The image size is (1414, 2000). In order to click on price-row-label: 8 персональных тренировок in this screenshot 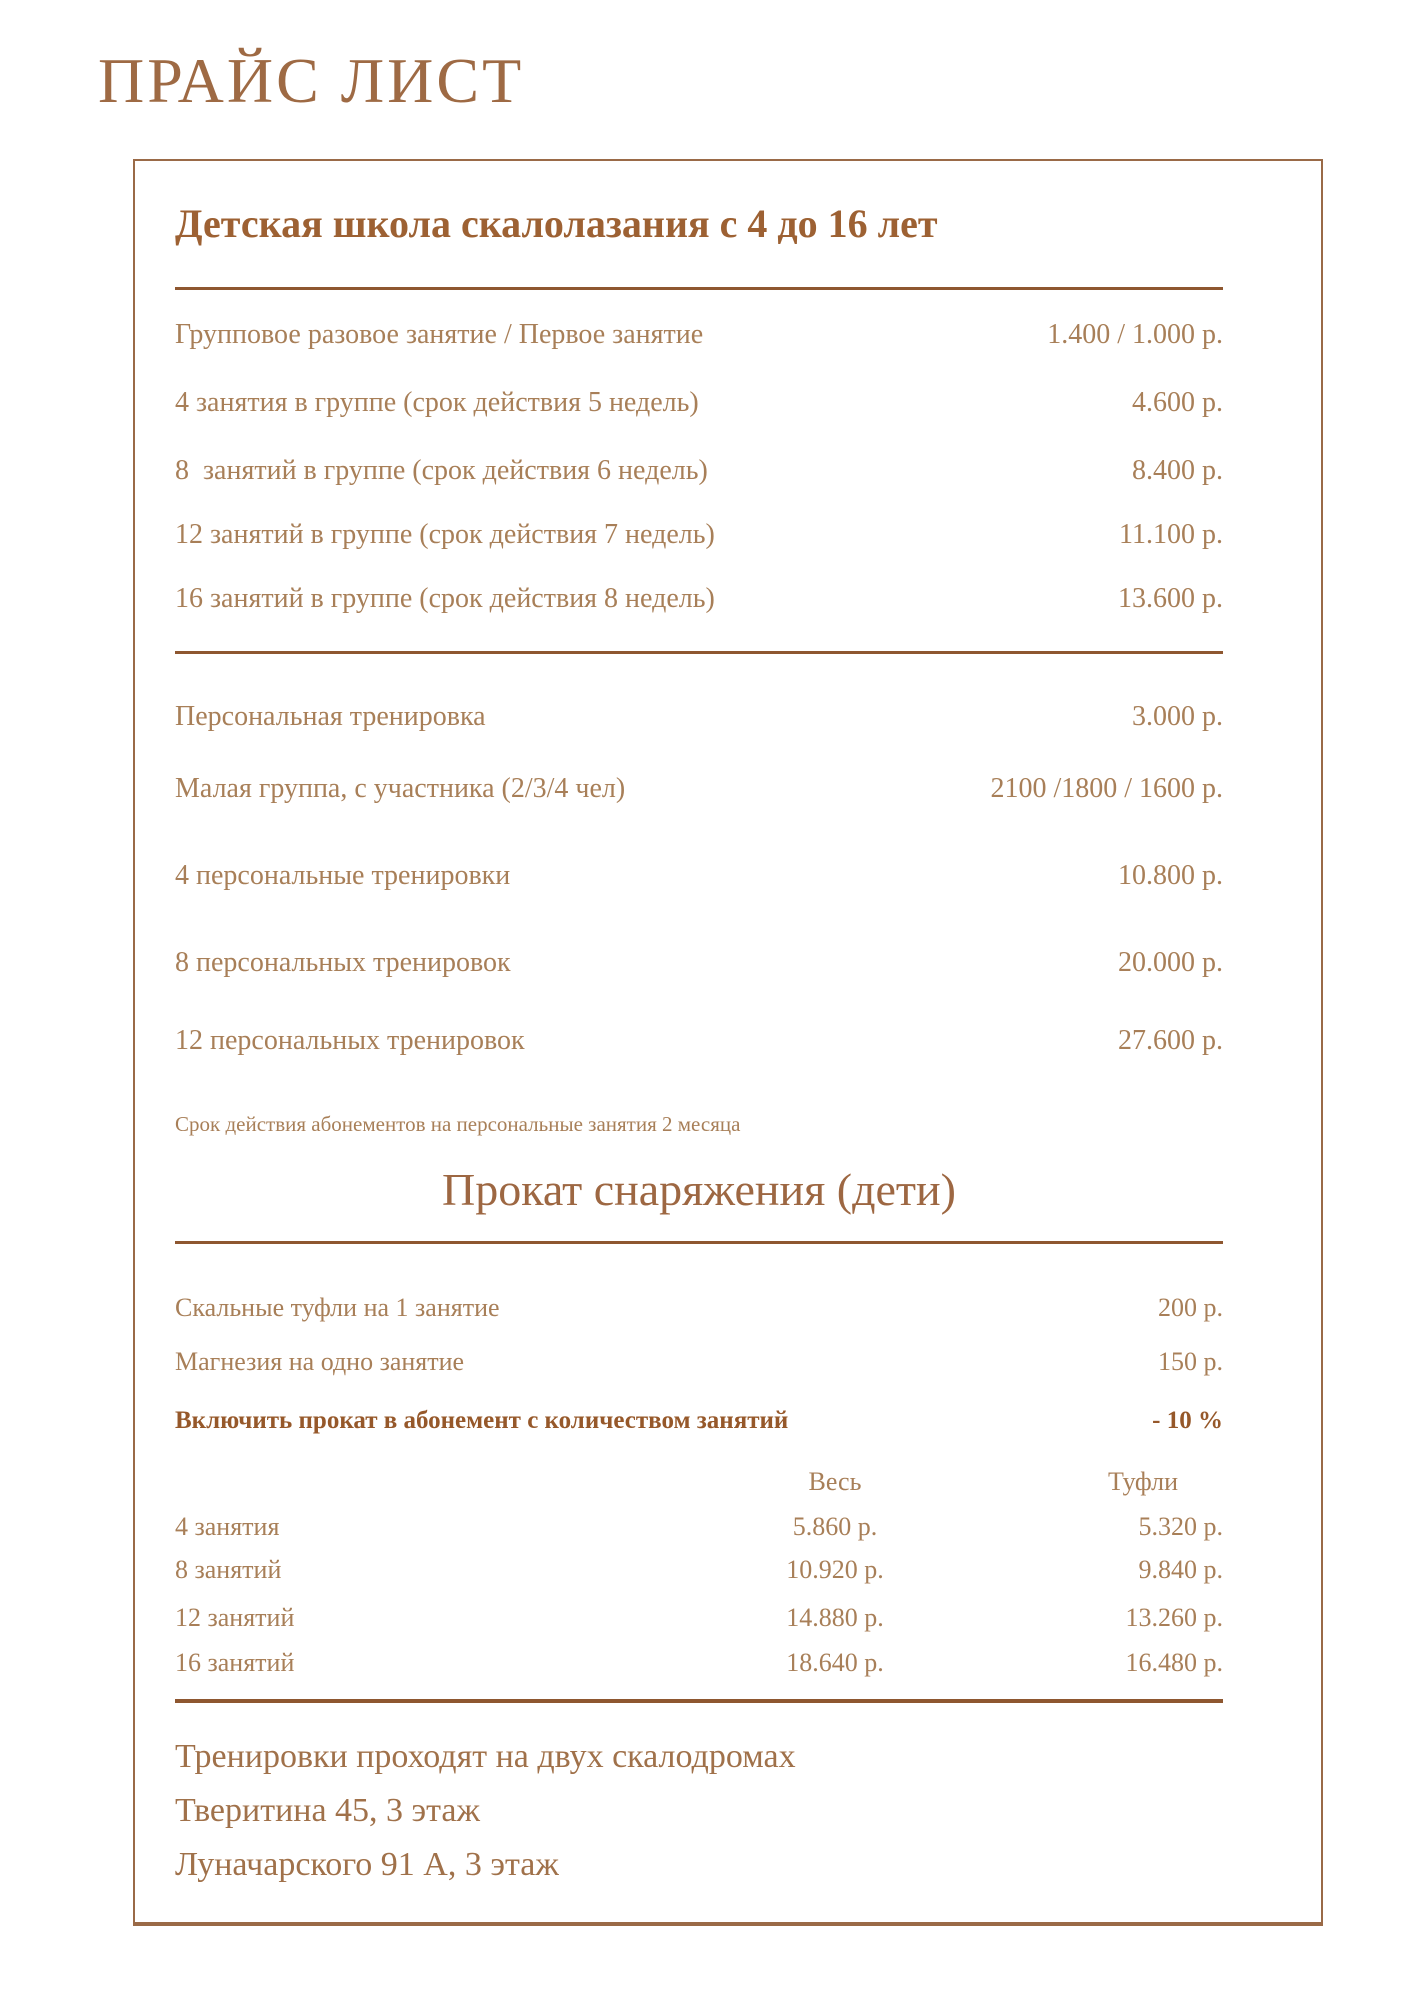, I will do `click(343, 962)`.